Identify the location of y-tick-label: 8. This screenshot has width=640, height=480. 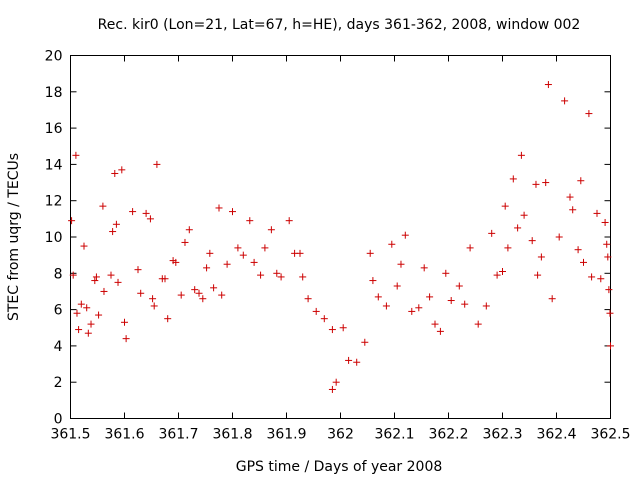
(58, 274).